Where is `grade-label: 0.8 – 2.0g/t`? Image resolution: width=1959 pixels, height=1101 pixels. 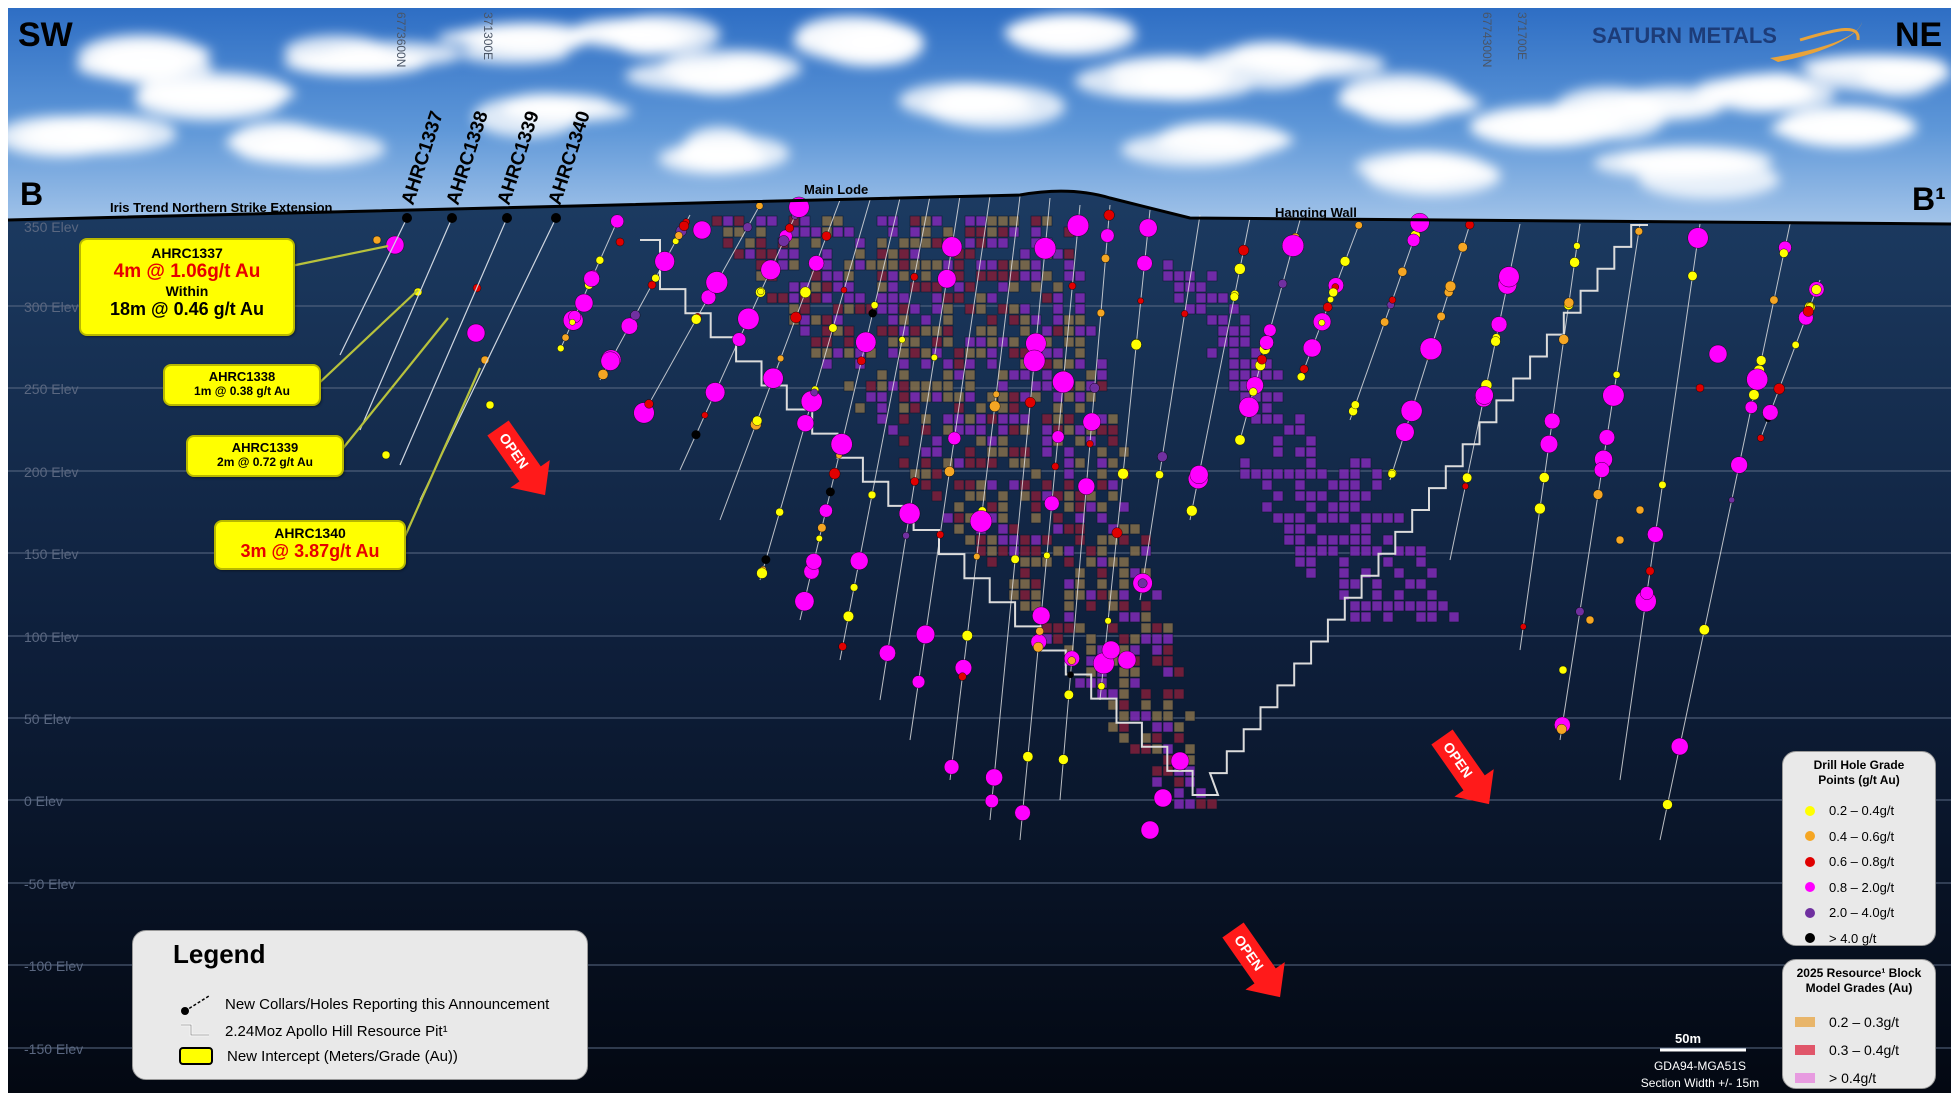 grade-label: 0.8 – 2.0g/t is located at coordinates (1862, 887).